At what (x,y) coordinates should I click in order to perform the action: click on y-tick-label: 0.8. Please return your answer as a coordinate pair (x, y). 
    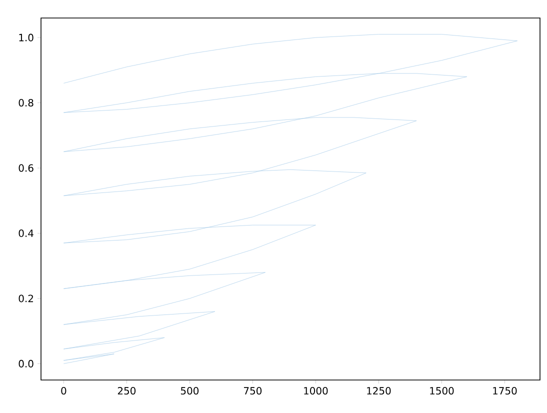
    Looking at the image, I should click on (26, 103).